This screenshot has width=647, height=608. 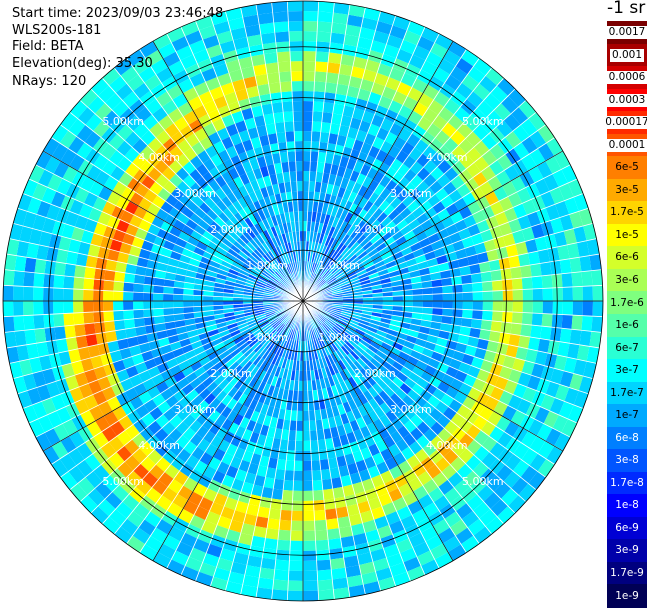 I want to click on colorbar-level-label: 0.00017, so click(x=625, y=123).